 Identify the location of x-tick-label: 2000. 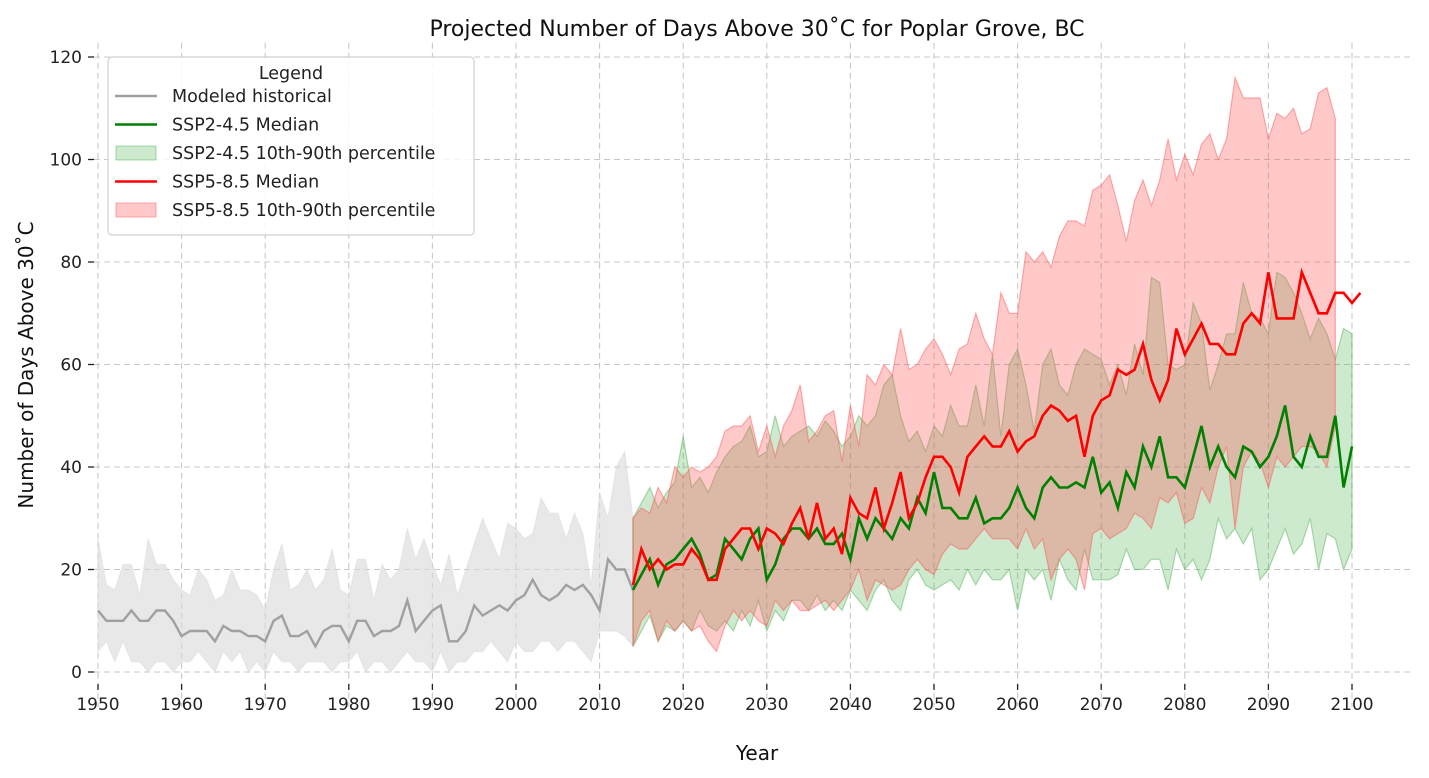
(515, 705).